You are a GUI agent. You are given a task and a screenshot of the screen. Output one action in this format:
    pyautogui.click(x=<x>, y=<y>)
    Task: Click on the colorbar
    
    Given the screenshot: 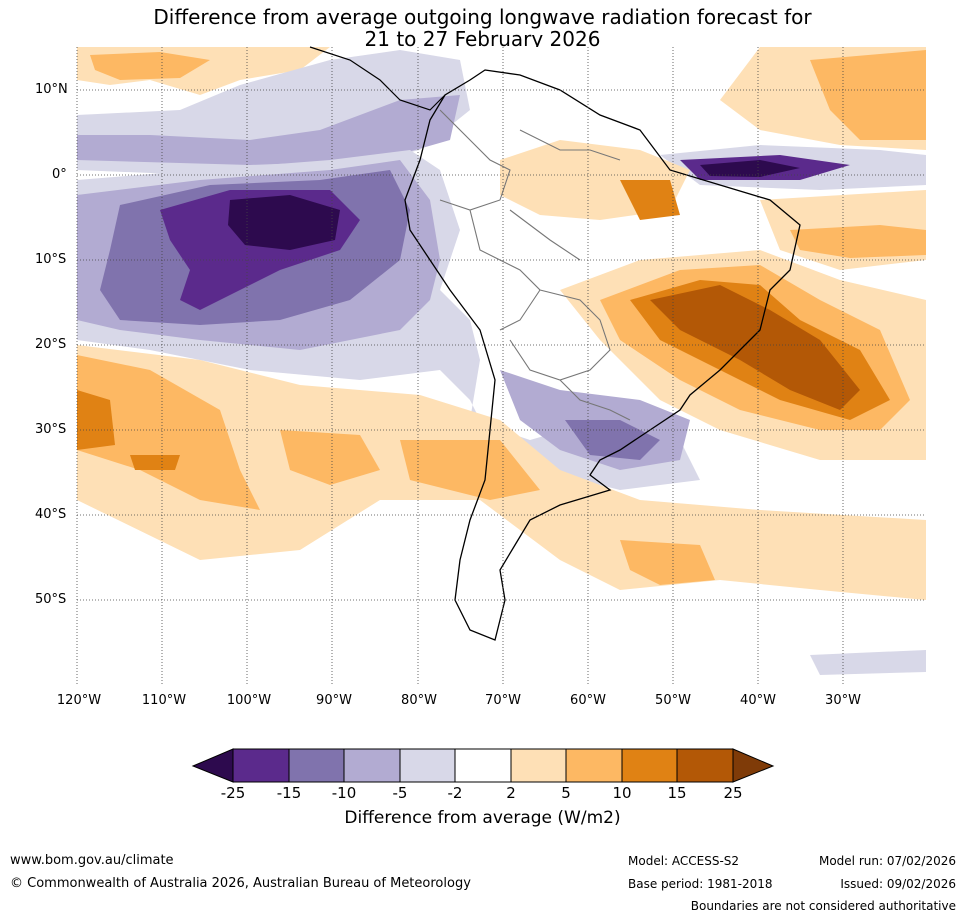 What is the action you would take?
    pyautogui.click(x=483, y=765)
    